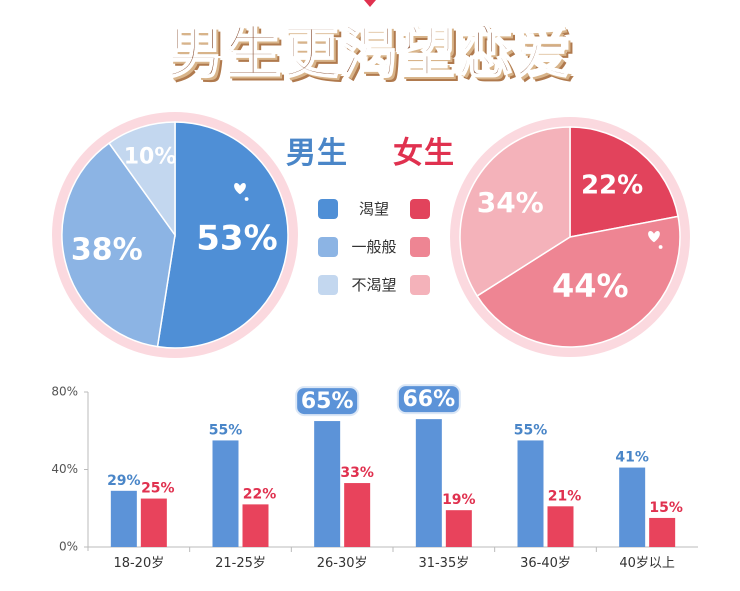  I want to click on male-bar-label-2: 65%, so click(327, 401).